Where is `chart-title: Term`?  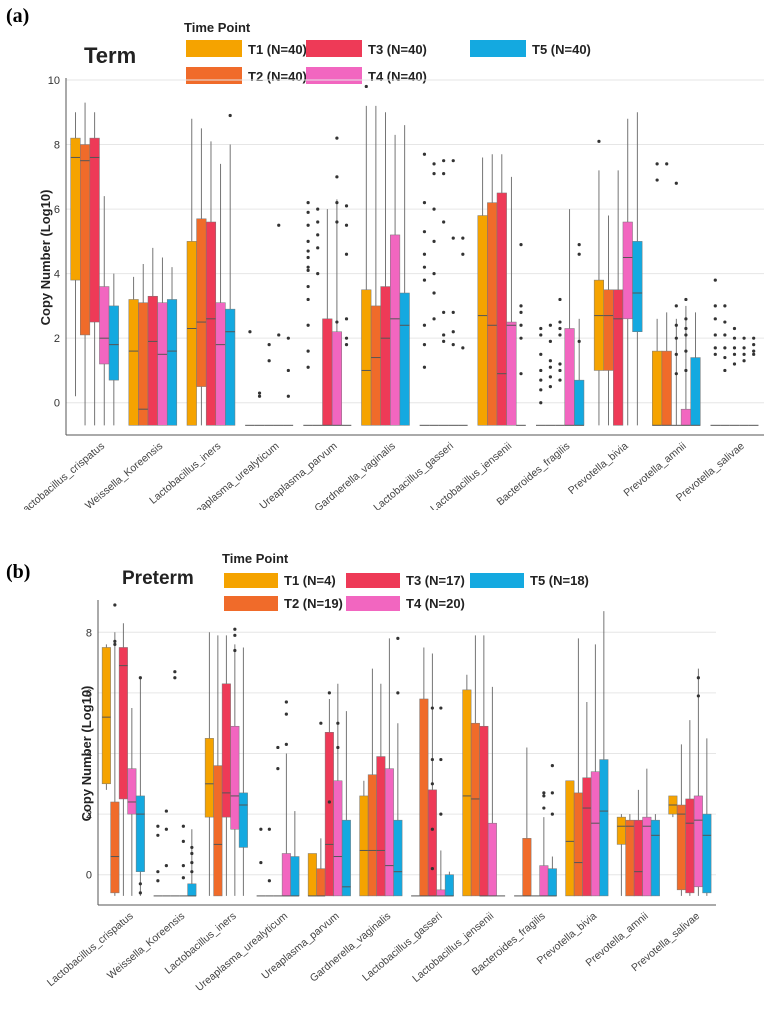
chart-title: Term is located at coordinates (110, 55).